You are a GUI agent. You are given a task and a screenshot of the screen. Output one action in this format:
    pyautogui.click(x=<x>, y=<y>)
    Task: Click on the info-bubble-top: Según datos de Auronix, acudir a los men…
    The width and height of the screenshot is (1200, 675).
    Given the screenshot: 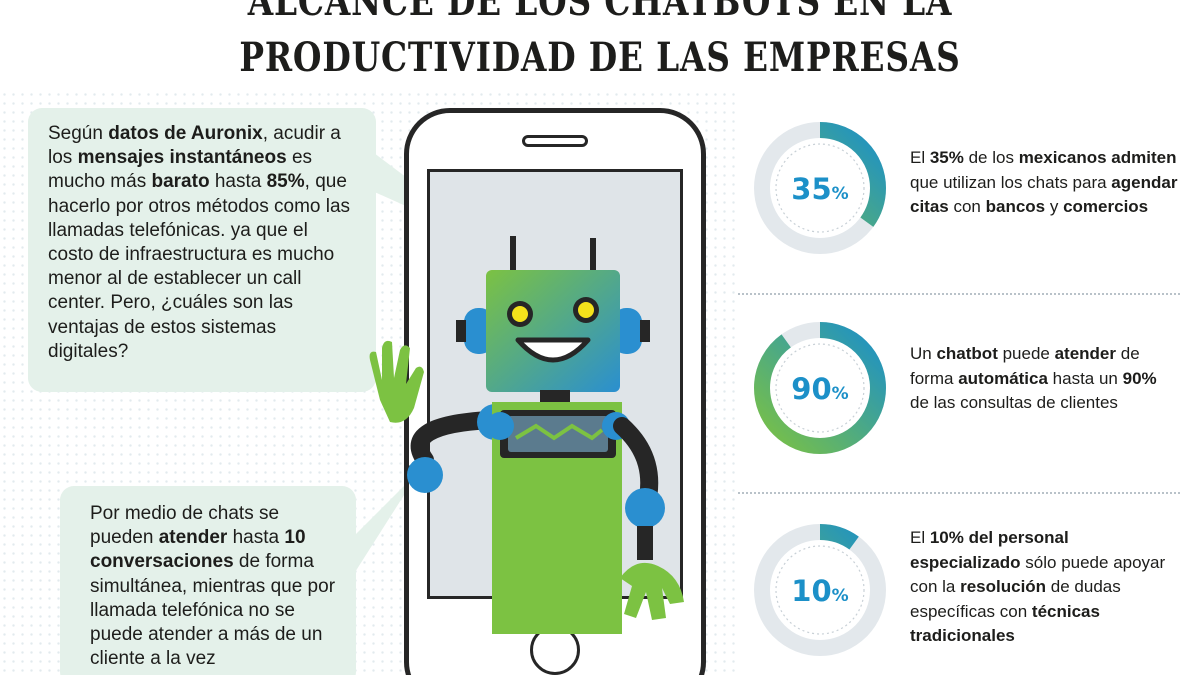 What is the action you would take?
    pyautogui.click(x=202, y=250)
    